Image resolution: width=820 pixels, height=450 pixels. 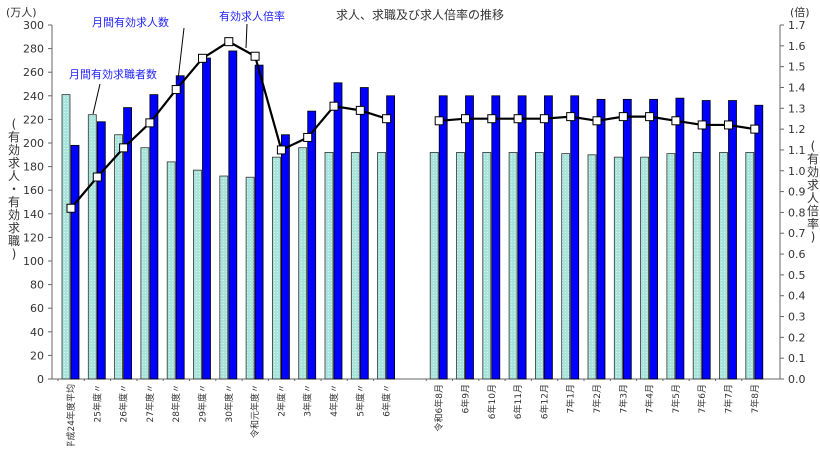 What do you see at coordinates (797, 171) in the screenshot?
I see `right-tick-label: 1.0` at bounding box center [797, 171].